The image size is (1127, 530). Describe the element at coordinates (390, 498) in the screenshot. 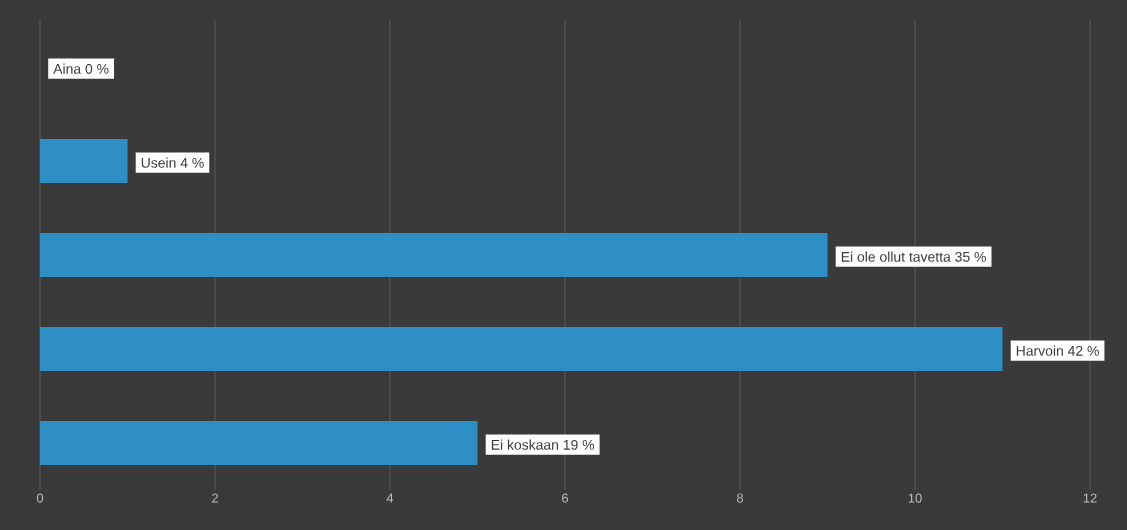

I see `x-tick-label: 4` at that location.